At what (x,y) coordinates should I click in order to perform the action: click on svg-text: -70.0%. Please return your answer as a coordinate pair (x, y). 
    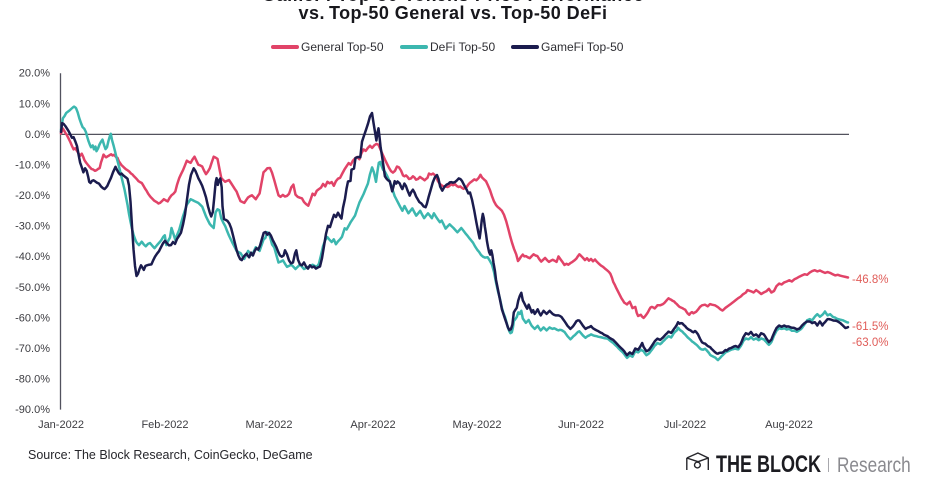
    Looking at the image, I should click on (32, 349).